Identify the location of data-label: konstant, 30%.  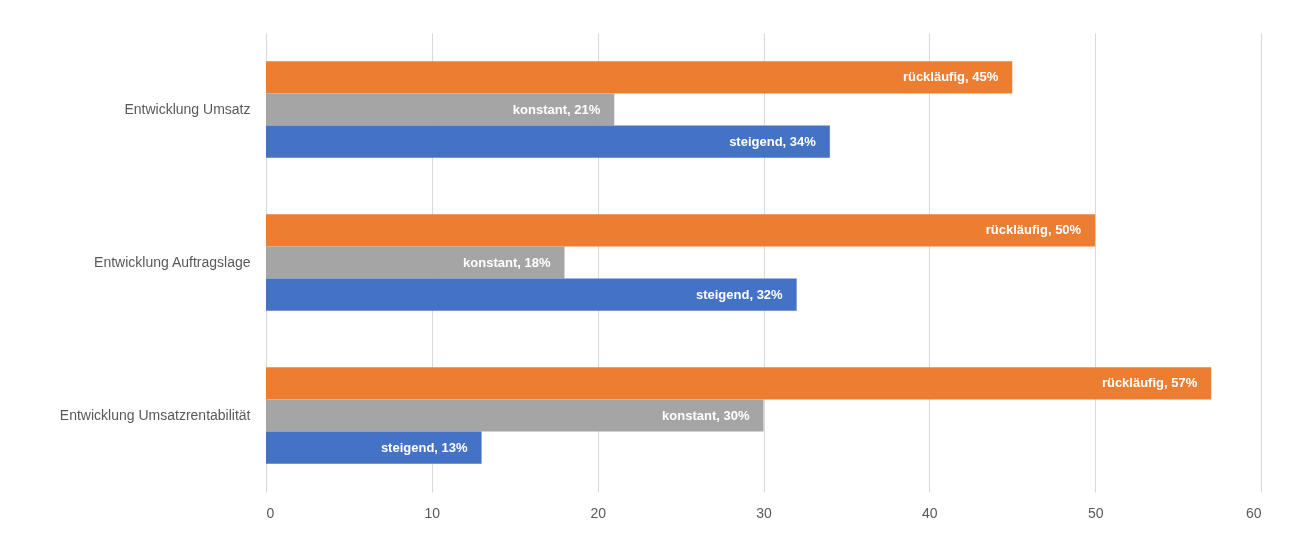
(706, 415).